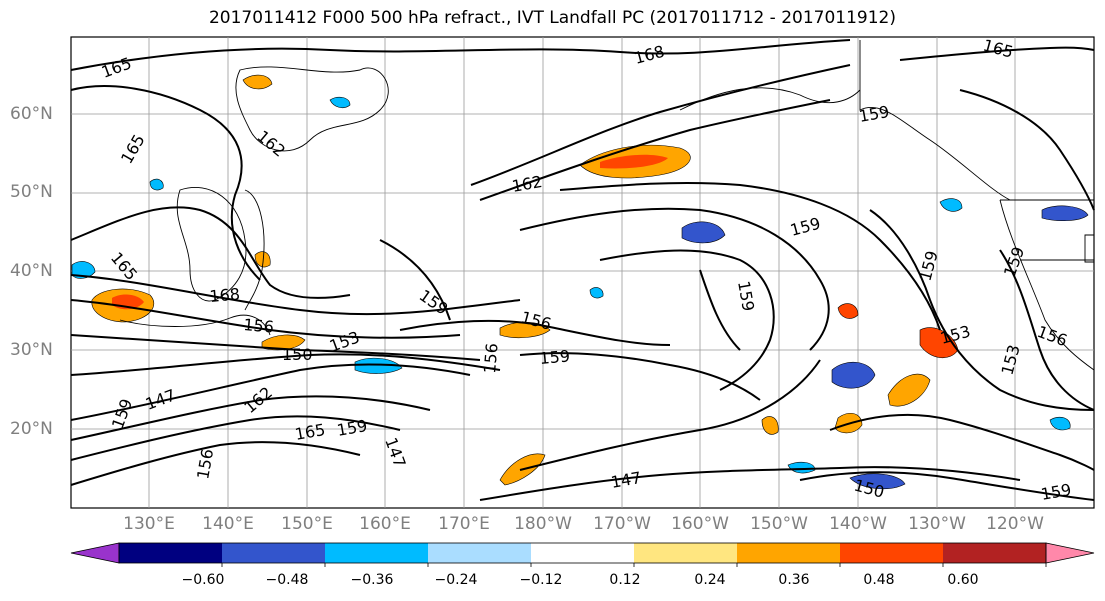 The image size is (1105, 601). Describe the element at coordinates (1015, 524) in the screenshot. I see `longitude-label: 120°W` at that location.